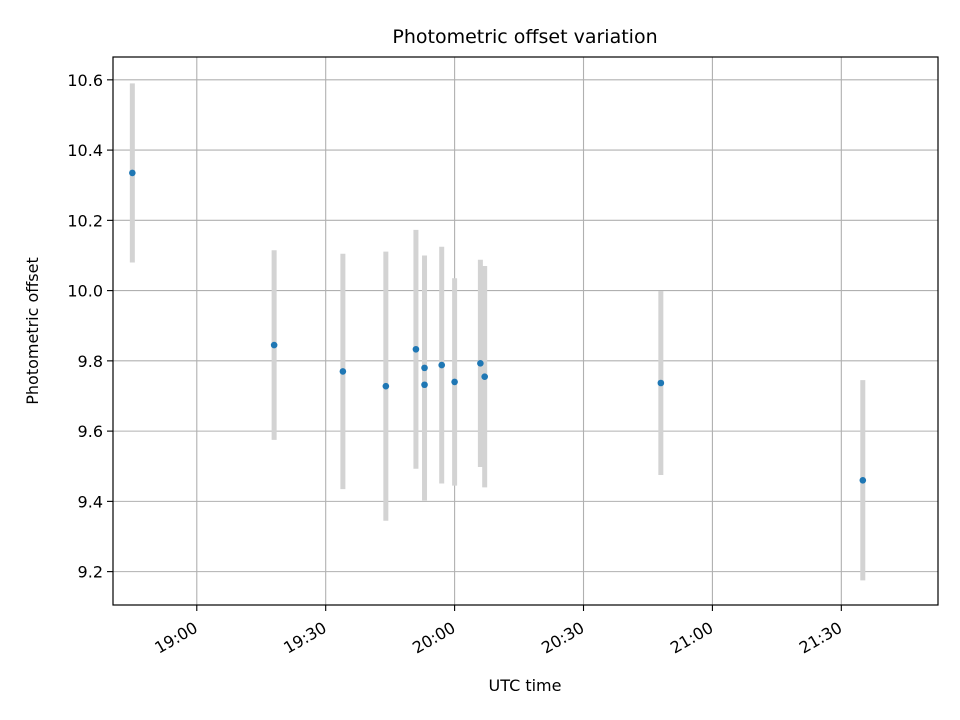 This screenshot has width=960, height=720. Describe the element at coordinates (85, 220) in the screenshot. I see `y-tick-label: 10.2` at that location.